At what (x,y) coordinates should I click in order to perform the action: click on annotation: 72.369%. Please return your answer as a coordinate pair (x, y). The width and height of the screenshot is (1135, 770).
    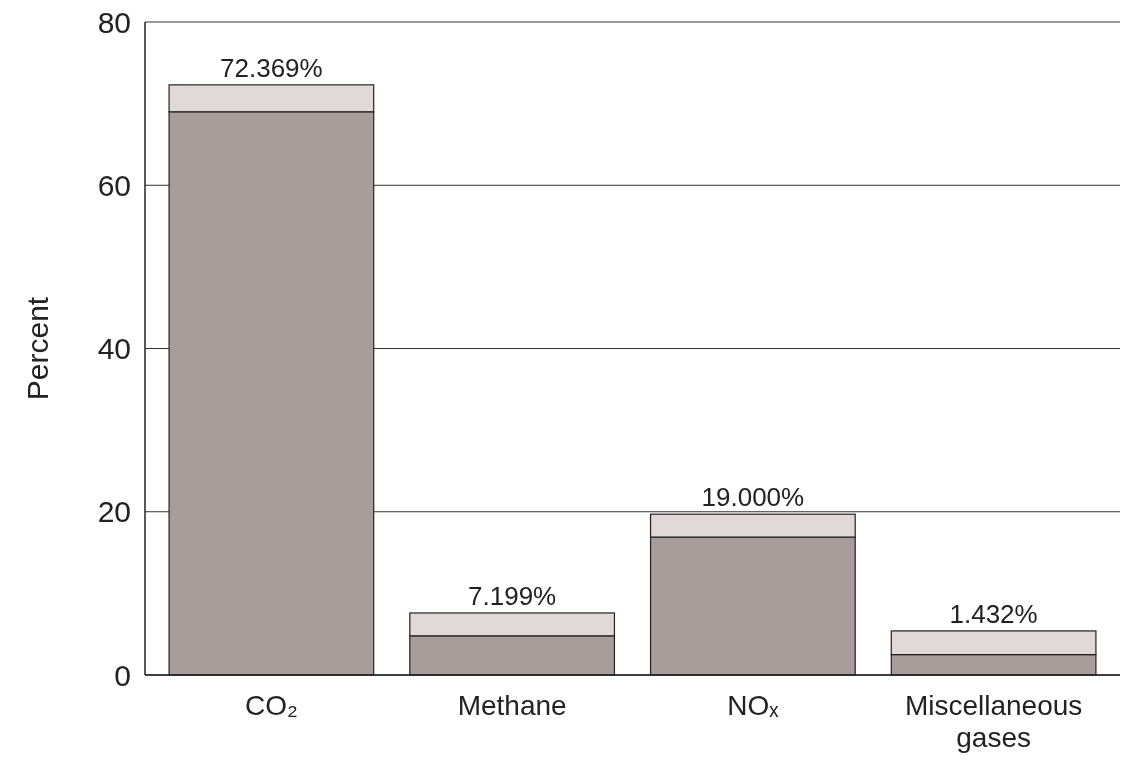
    Looking at the image, I should click on (271, 67).